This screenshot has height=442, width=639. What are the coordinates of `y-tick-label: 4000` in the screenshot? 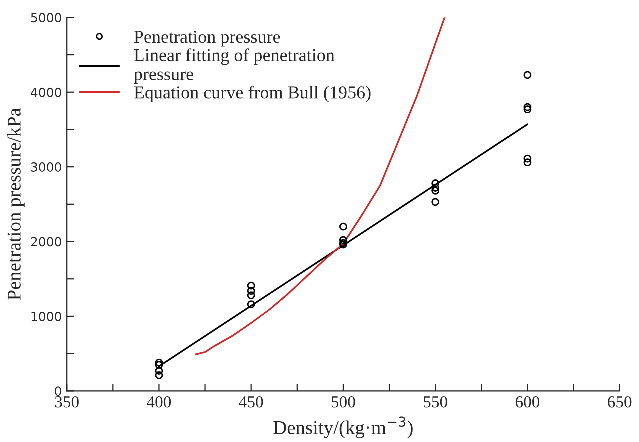 It's located at (46, 93).